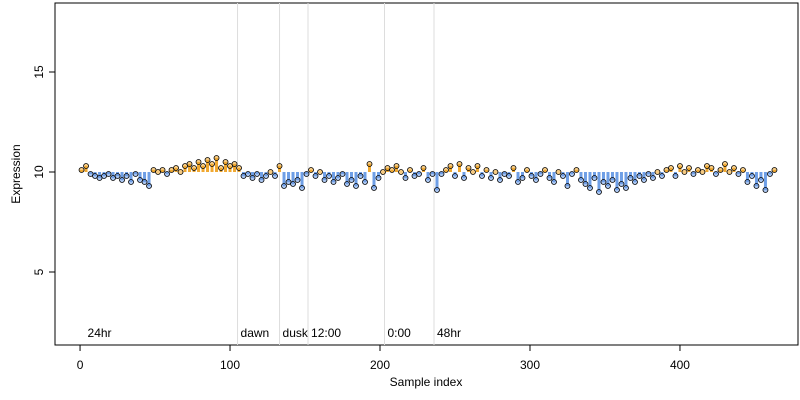 This screenshot has width=800, height=400. What do you see at coordinates (380, 365) in the screenshot?
I see `x-tick-label: 200` at bounding box center [380, 365].